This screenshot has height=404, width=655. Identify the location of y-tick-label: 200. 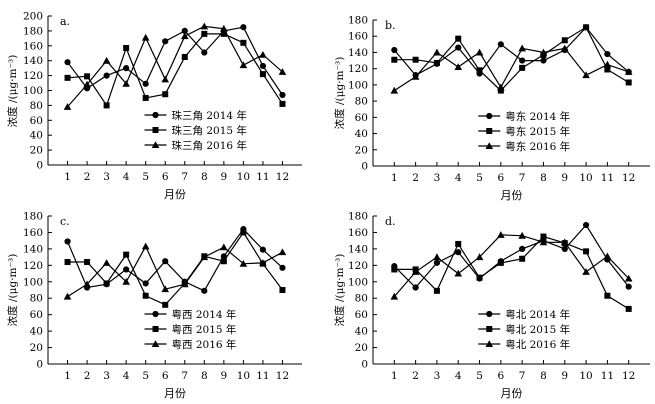
(33, 17).